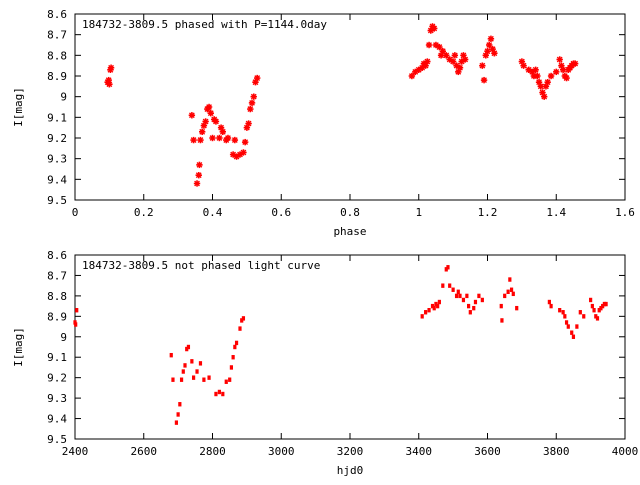 Image resolution: width=640 pixels, height=485 pixels. What do you see at coordinates (57, 35) in the screenshot?
I see `y-tick-label: 8.7` at bounding box center [57, 35].